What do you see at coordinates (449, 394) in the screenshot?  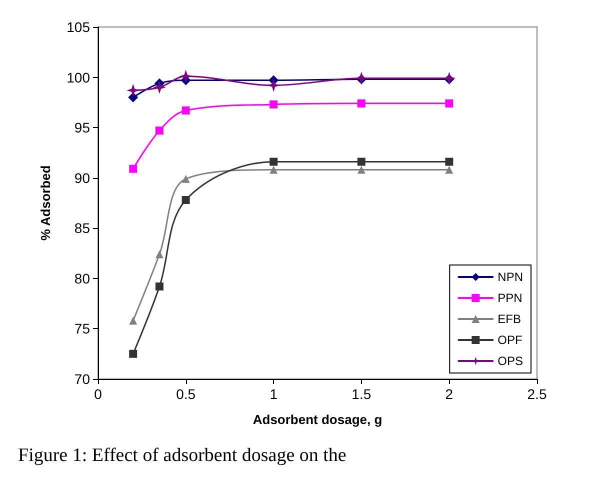 I see `x-tick-label: 2` at bounding box center [449, 394].